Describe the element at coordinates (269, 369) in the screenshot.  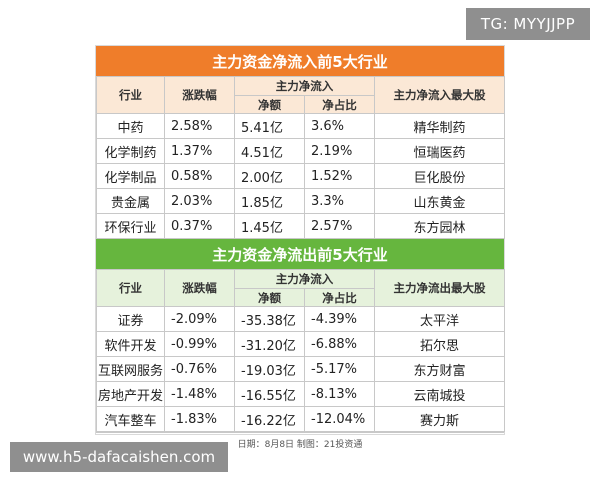
I see `net-cell: -19.03亿` at that location.